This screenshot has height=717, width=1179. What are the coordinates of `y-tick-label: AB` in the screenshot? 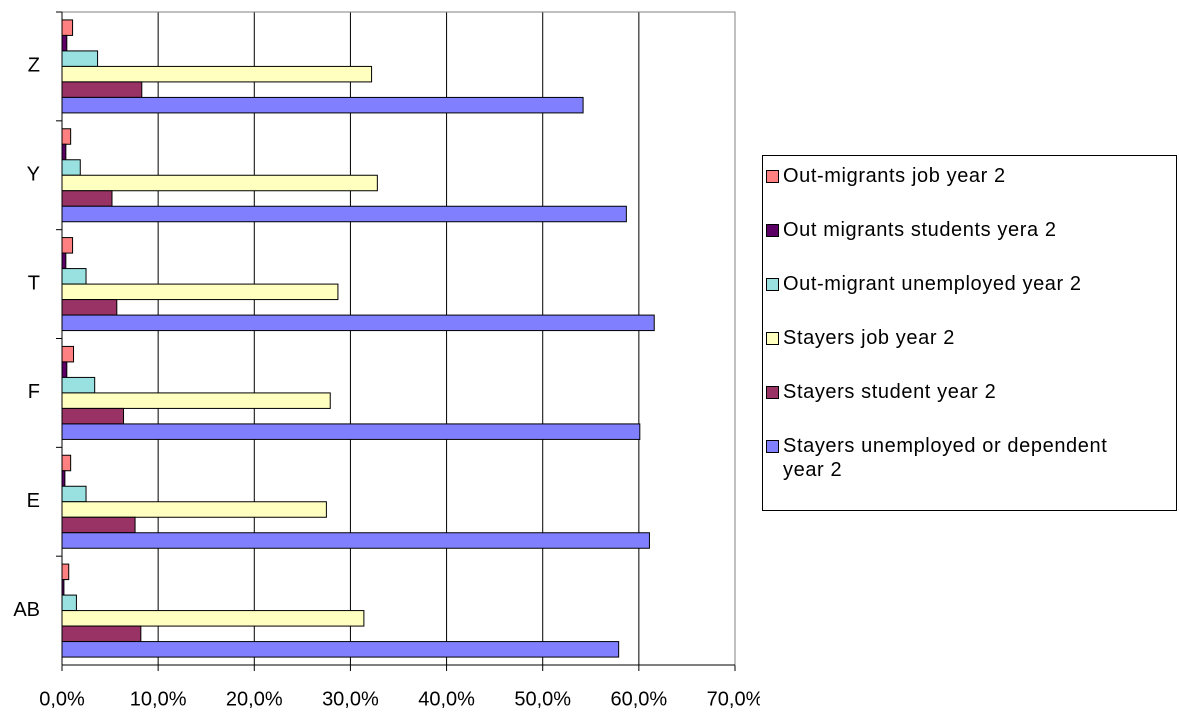 It's located at (26, 610).